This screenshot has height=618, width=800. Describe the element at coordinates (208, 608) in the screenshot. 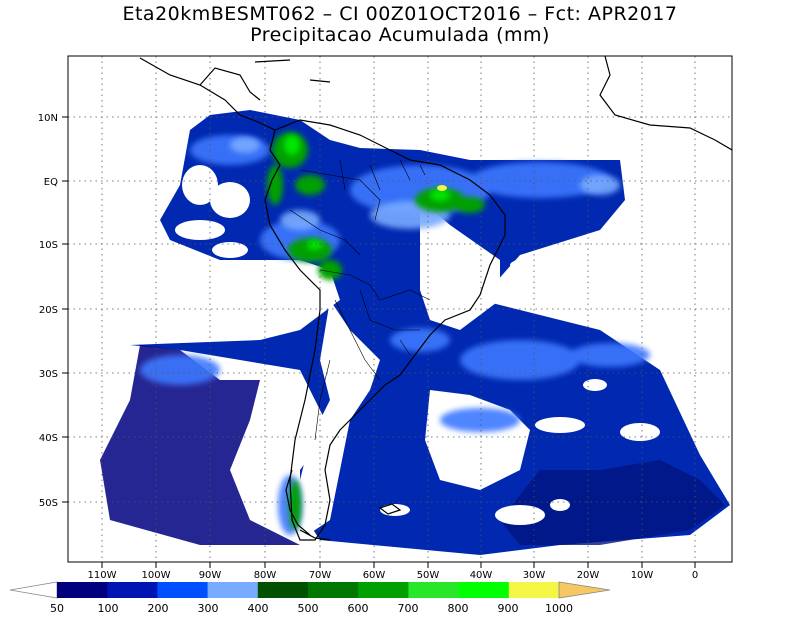

I see `colorbar-label-300: 300` at that location.